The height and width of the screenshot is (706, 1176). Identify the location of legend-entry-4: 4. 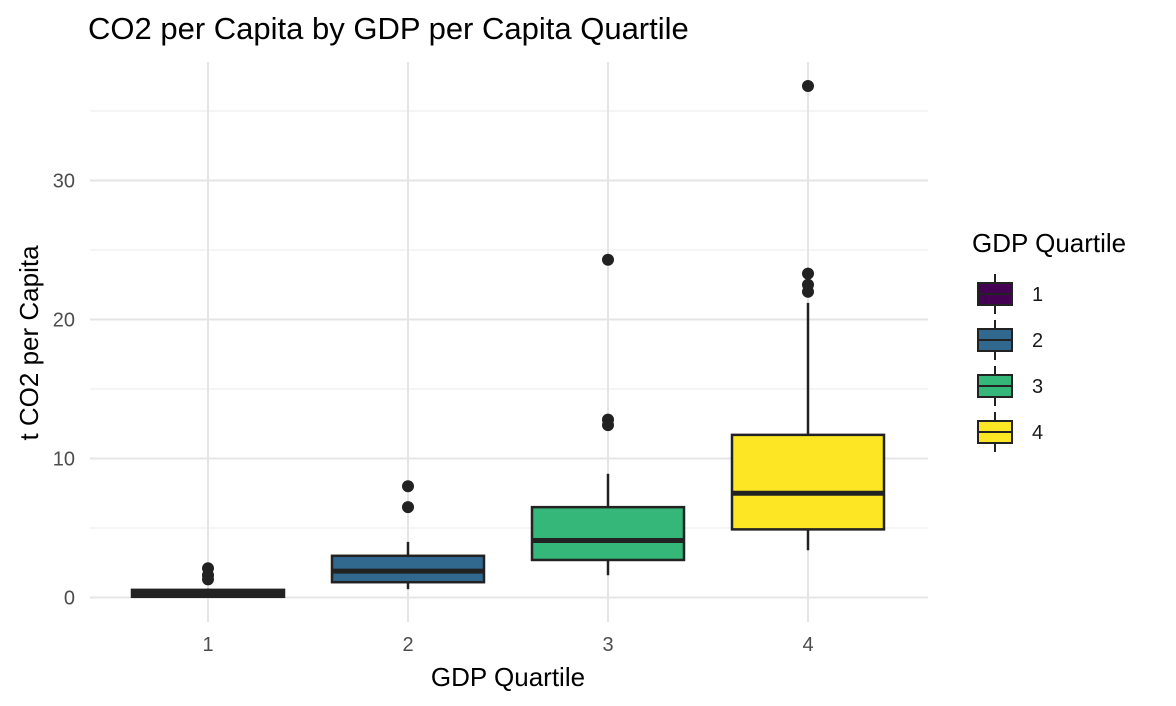
(1010, 432).